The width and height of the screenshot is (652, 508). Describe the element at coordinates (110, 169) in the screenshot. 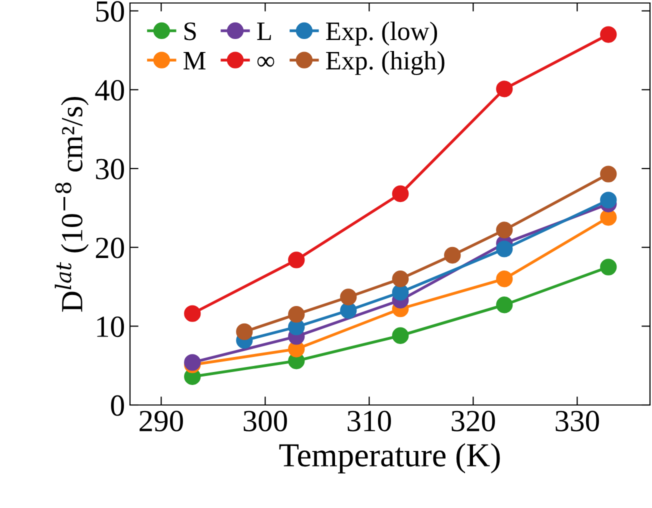

I see `y-tick-label: 30` at that location.